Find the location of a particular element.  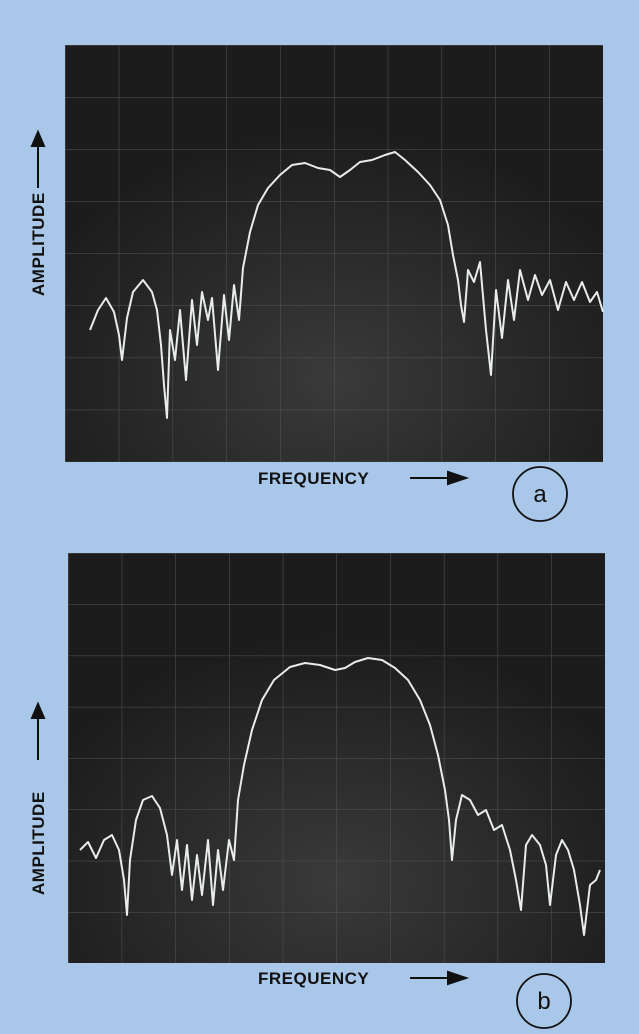

panel-tag: a is located at coordinates (540, 494).